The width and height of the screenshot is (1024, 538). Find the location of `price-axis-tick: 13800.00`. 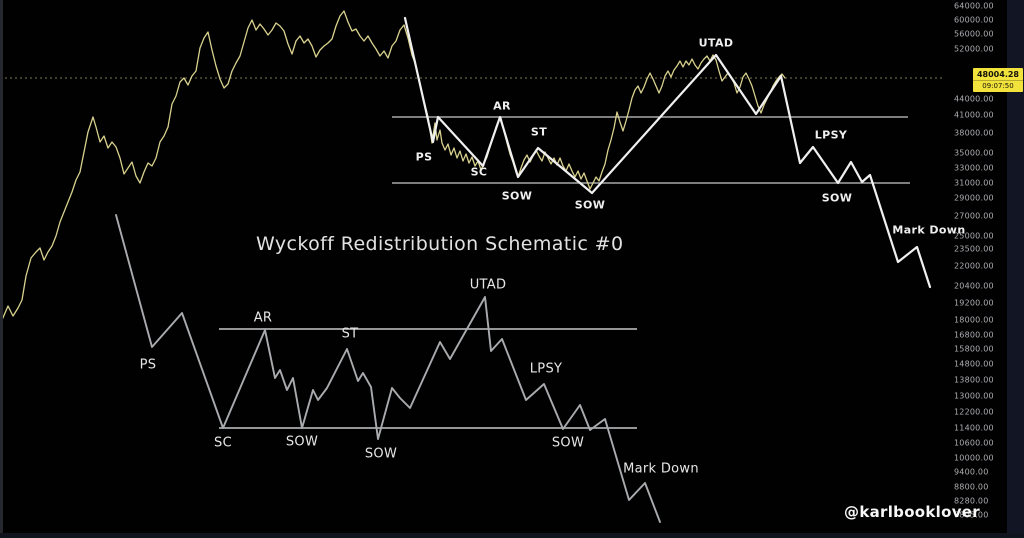

price-axis-tick: 13800.00 is located at coordinates (974, 380).